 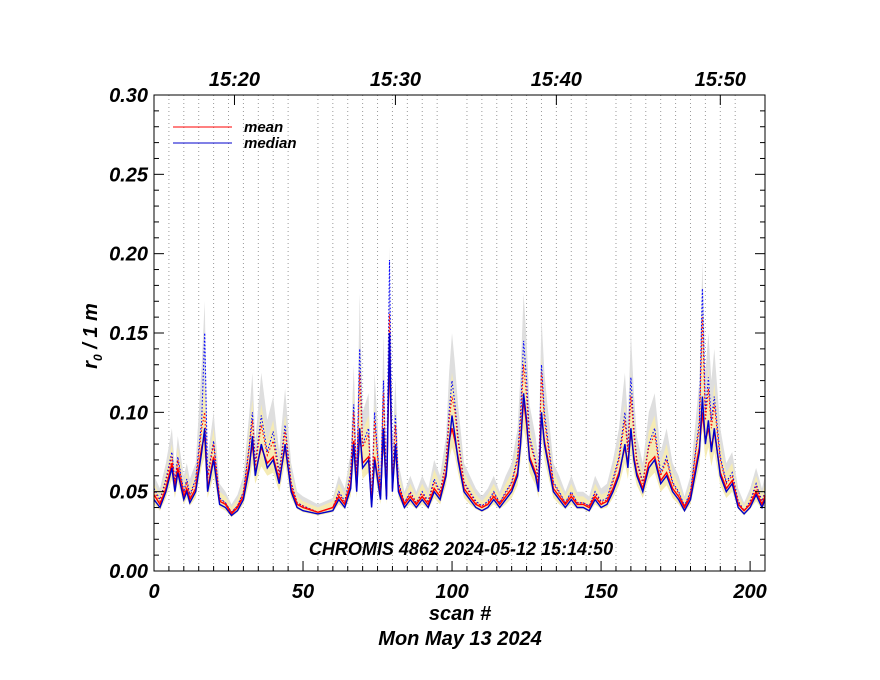 What do you see at coordinates (395, 80) in the screenshot?
I see `top-tick-label: 15:30` at bounding box center [395, 80].